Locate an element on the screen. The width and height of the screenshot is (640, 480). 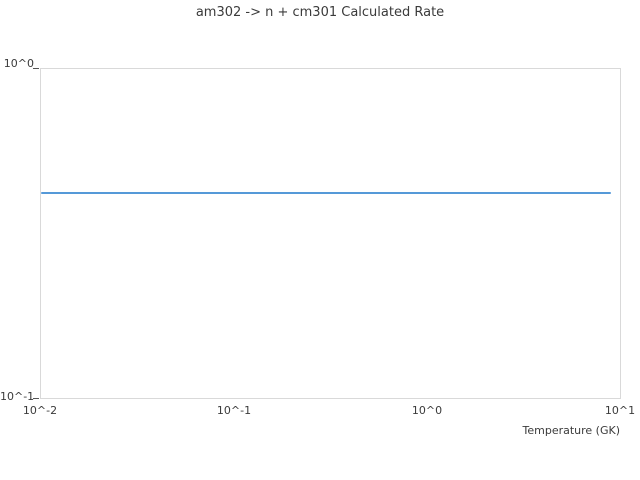
chart-title: am302 -> n + cm301 Calculated Rate is located at coordinates (320, 12).